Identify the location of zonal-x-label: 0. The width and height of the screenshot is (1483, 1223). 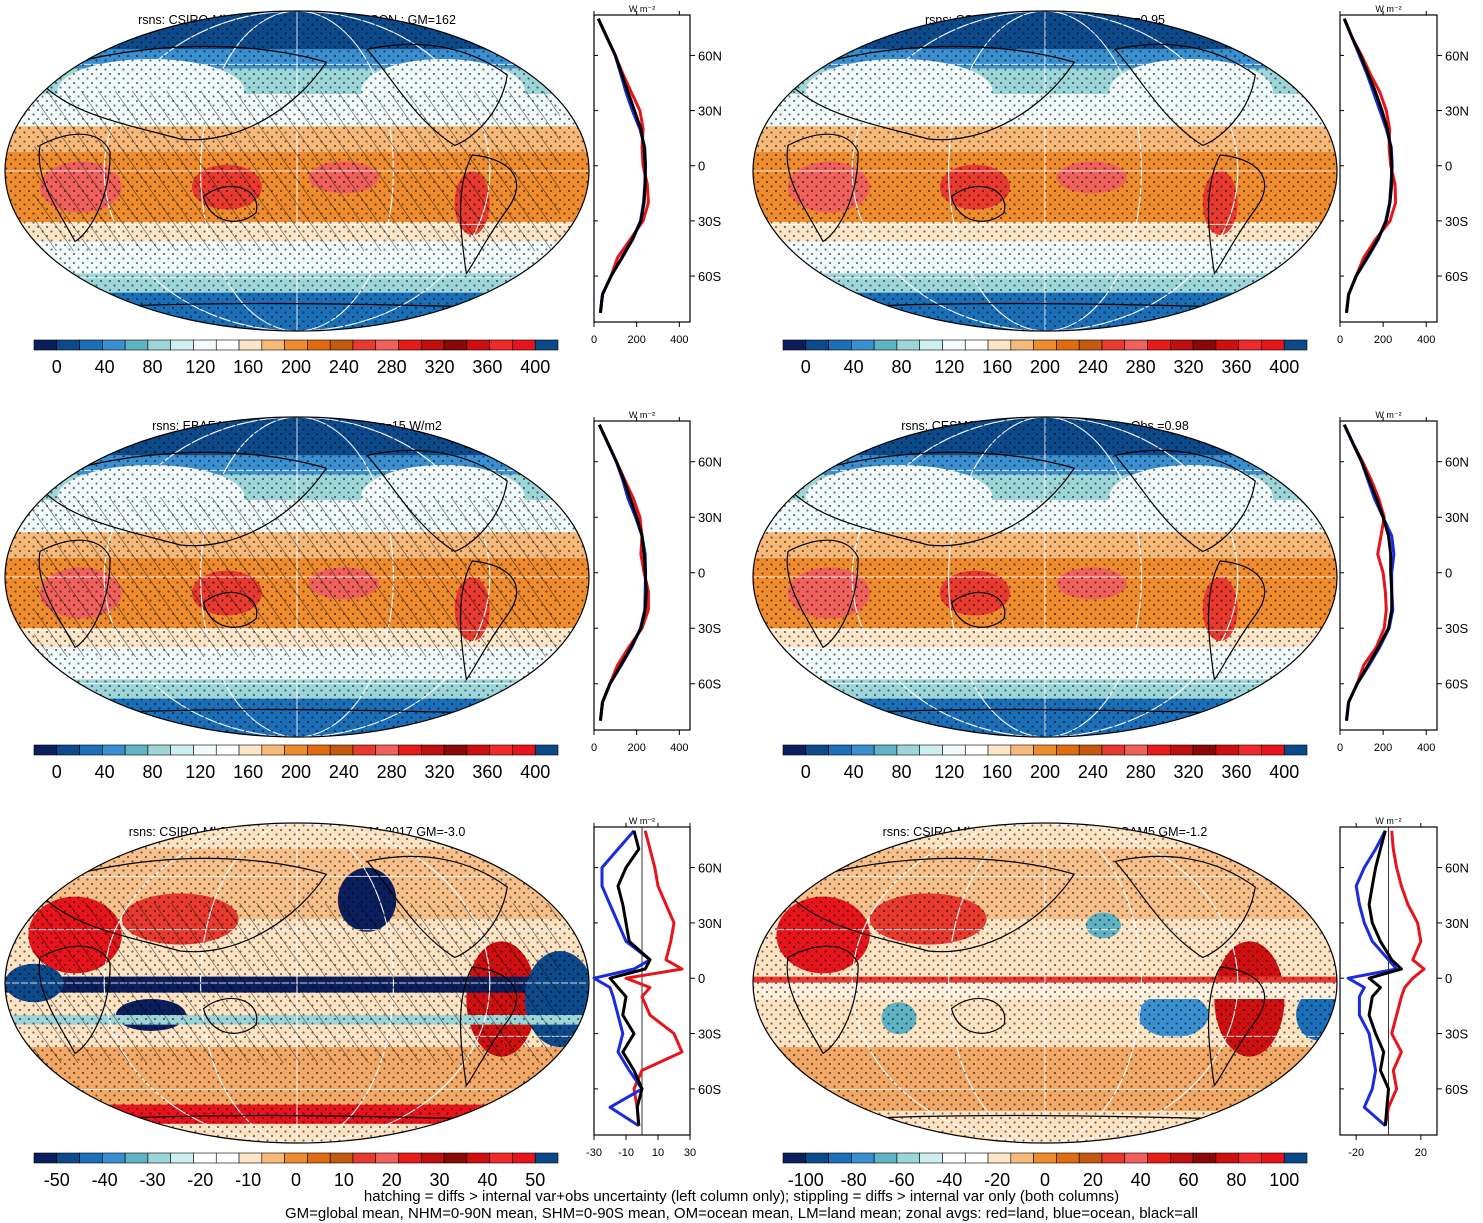
(594, 340).